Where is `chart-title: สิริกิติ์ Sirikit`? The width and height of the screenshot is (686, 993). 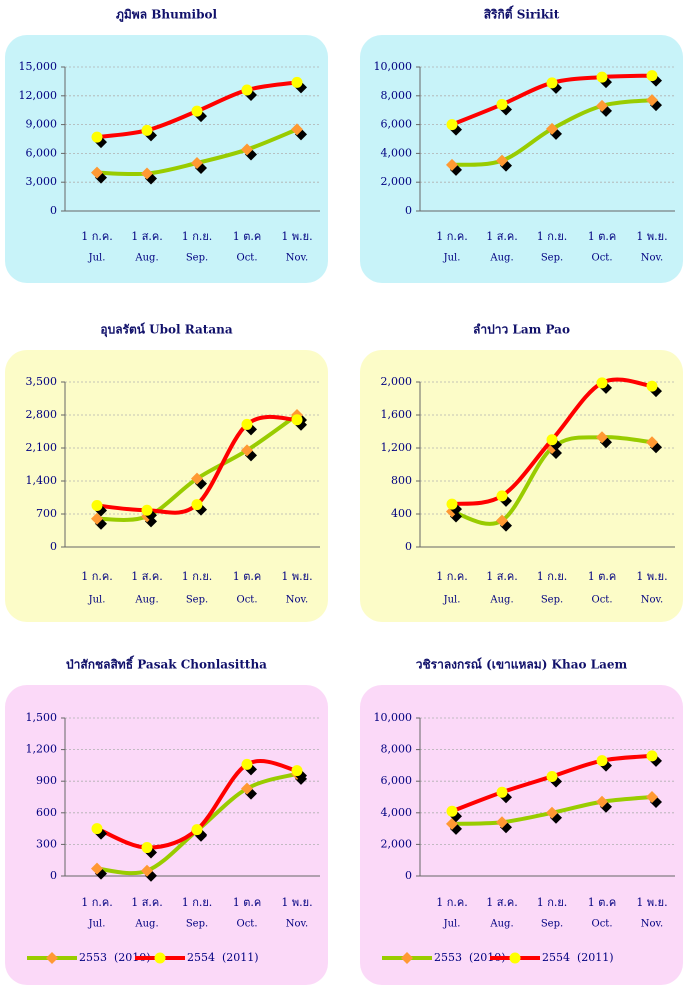 chart-title: สิริกิติ์ Sirikit is located at coordinates (522, 14).